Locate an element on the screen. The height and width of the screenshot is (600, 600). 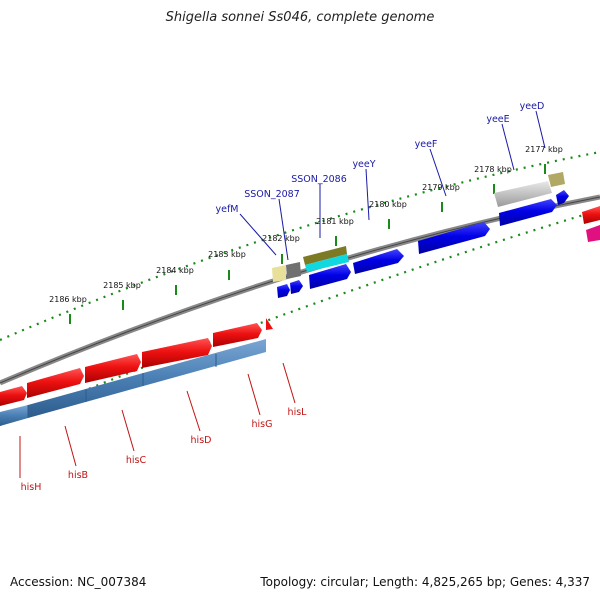
gene-label-forward: yeeD is located at coordinates (532, 106).